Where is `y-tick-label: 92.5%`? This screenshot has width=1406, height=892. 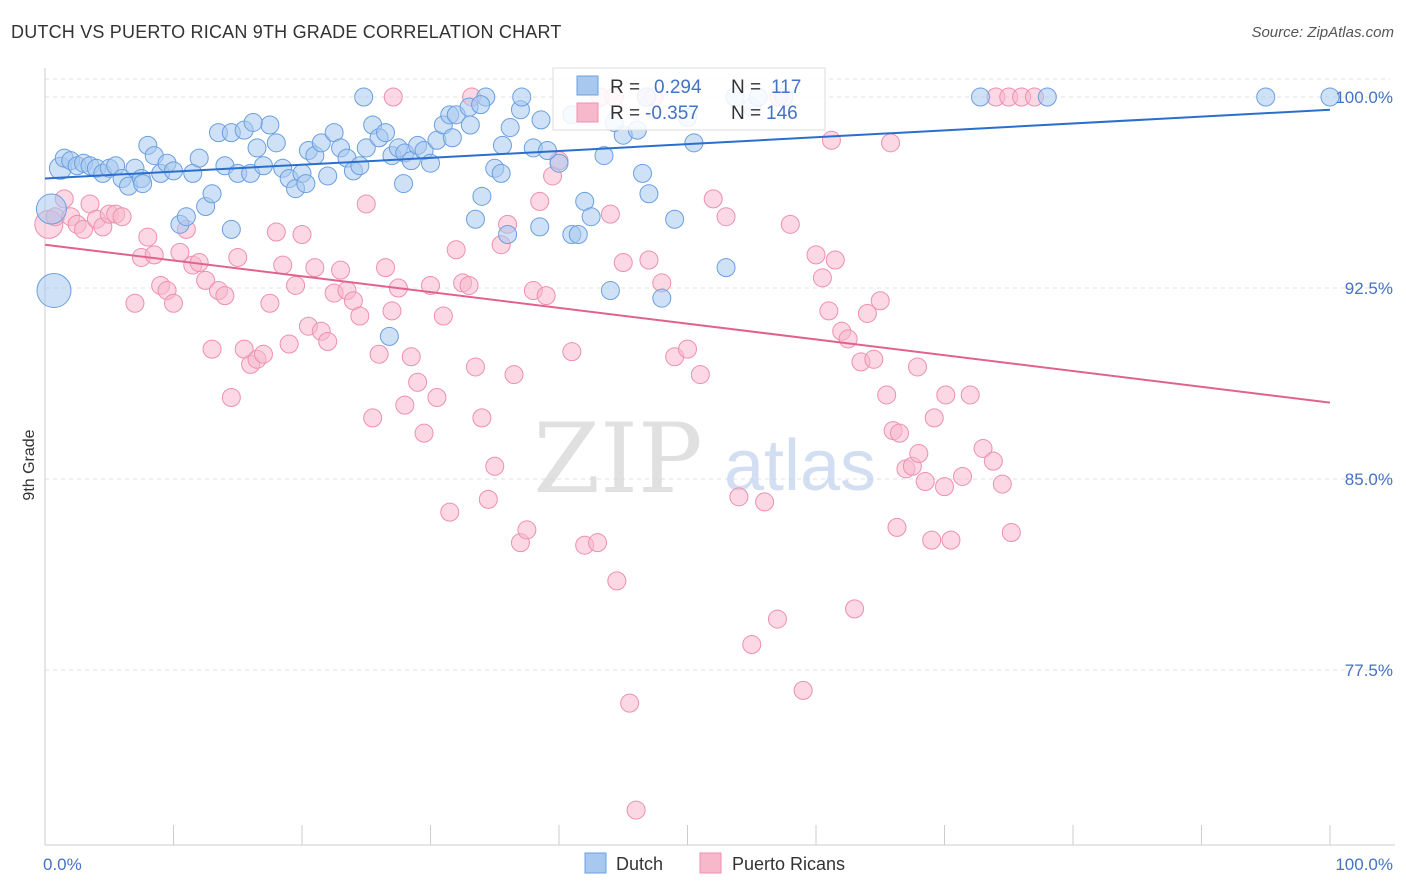 y-tick-label: 92.5% is located at coordinates (1369, 288).